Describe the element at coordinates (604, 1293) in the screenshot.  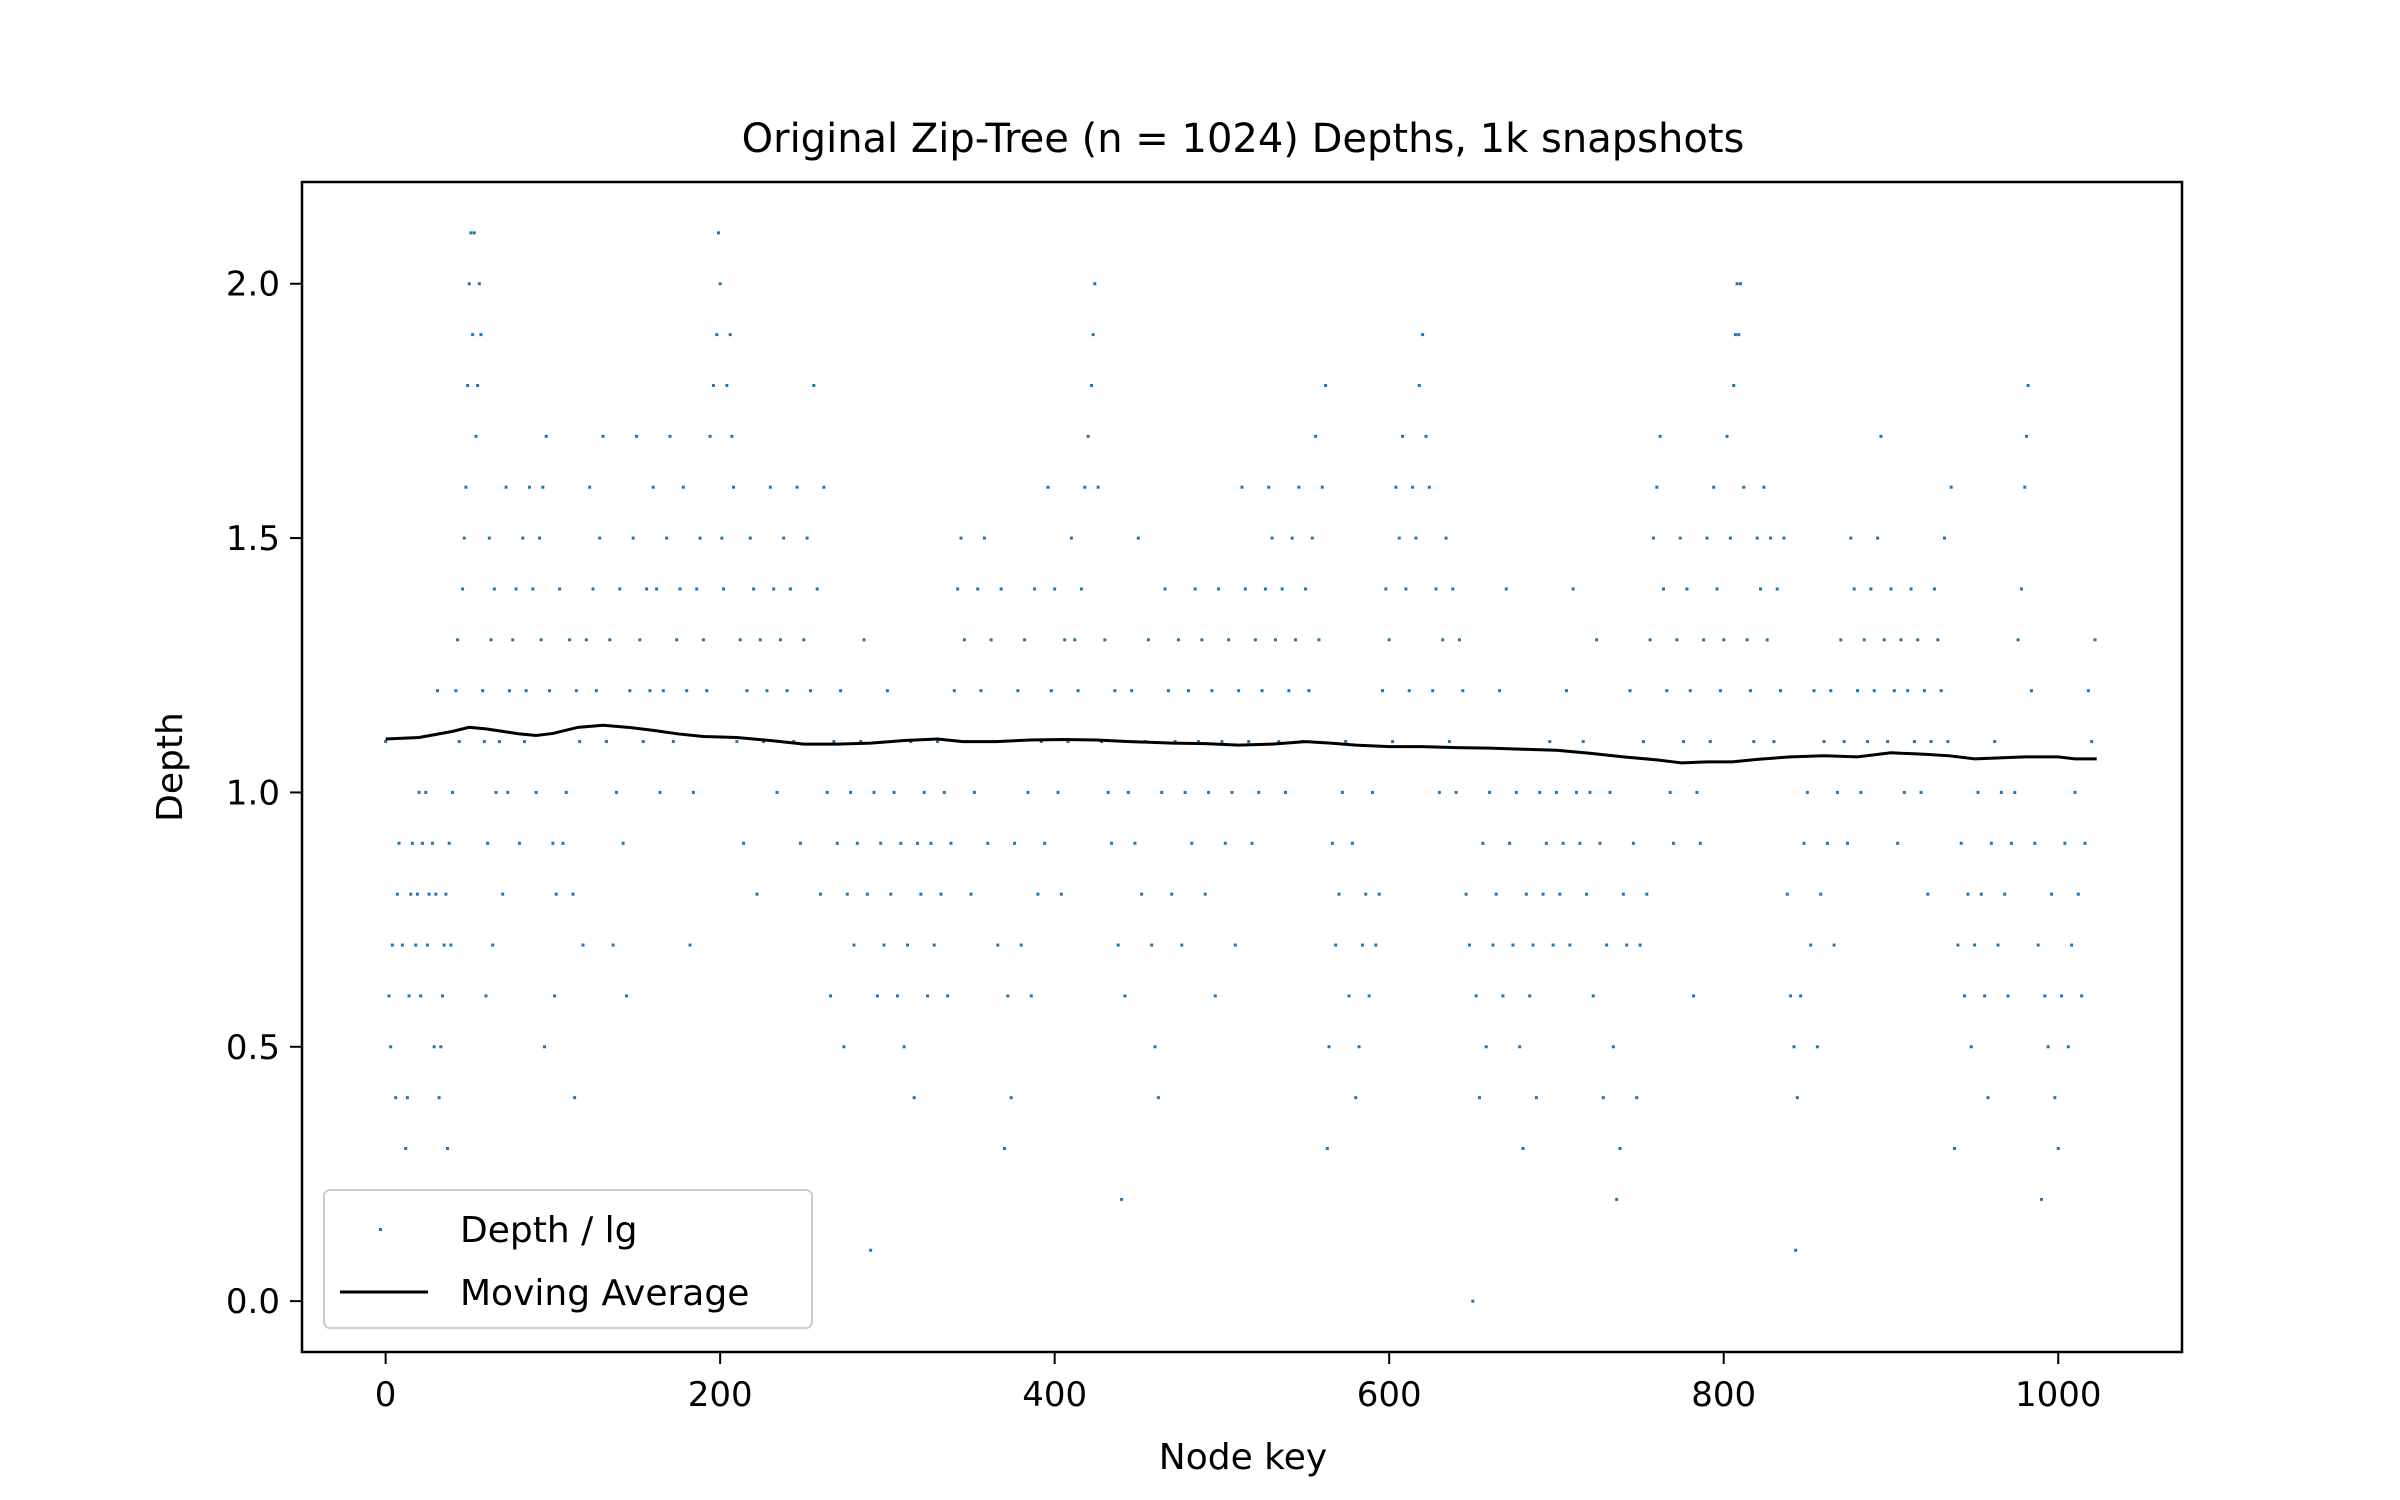
I see `legend-label-line: Moving Average` at that location.